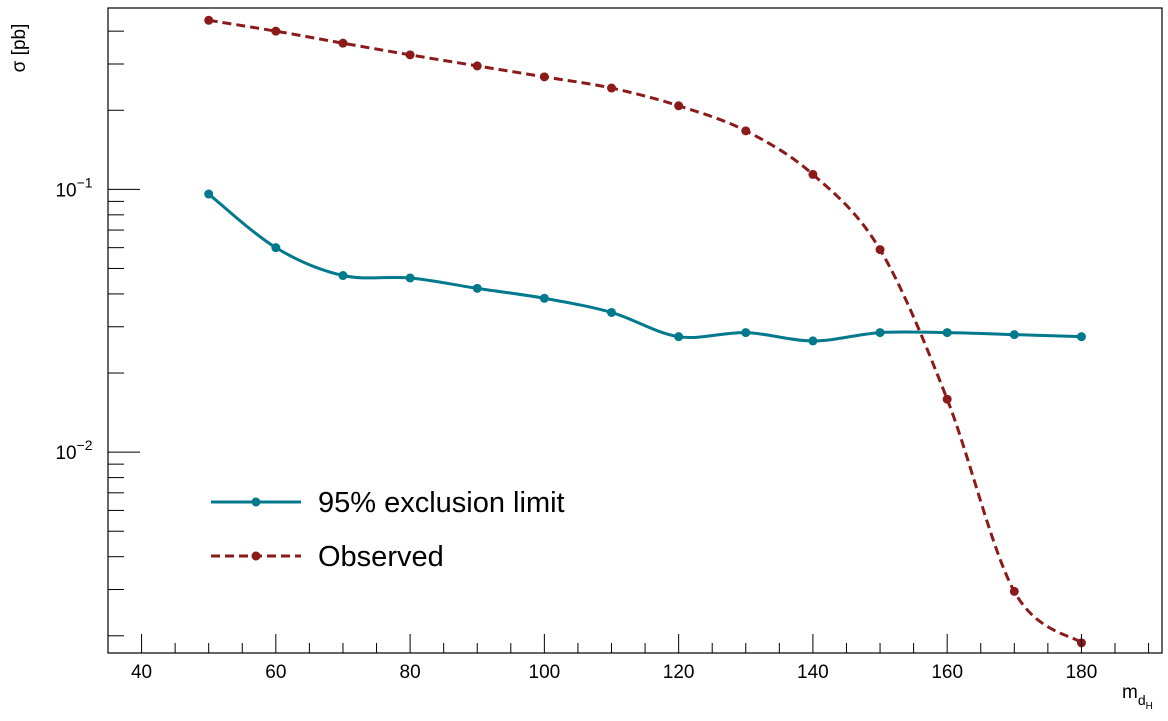  Describe the element at coordinates (19, 48) in the screenshot. I see `y-axis-title: σ [pb]` at that location.